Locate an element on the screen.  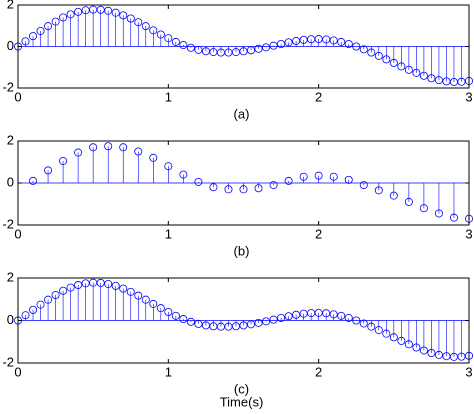
x-axis-label: (a) is located at coordinates (242, 113).